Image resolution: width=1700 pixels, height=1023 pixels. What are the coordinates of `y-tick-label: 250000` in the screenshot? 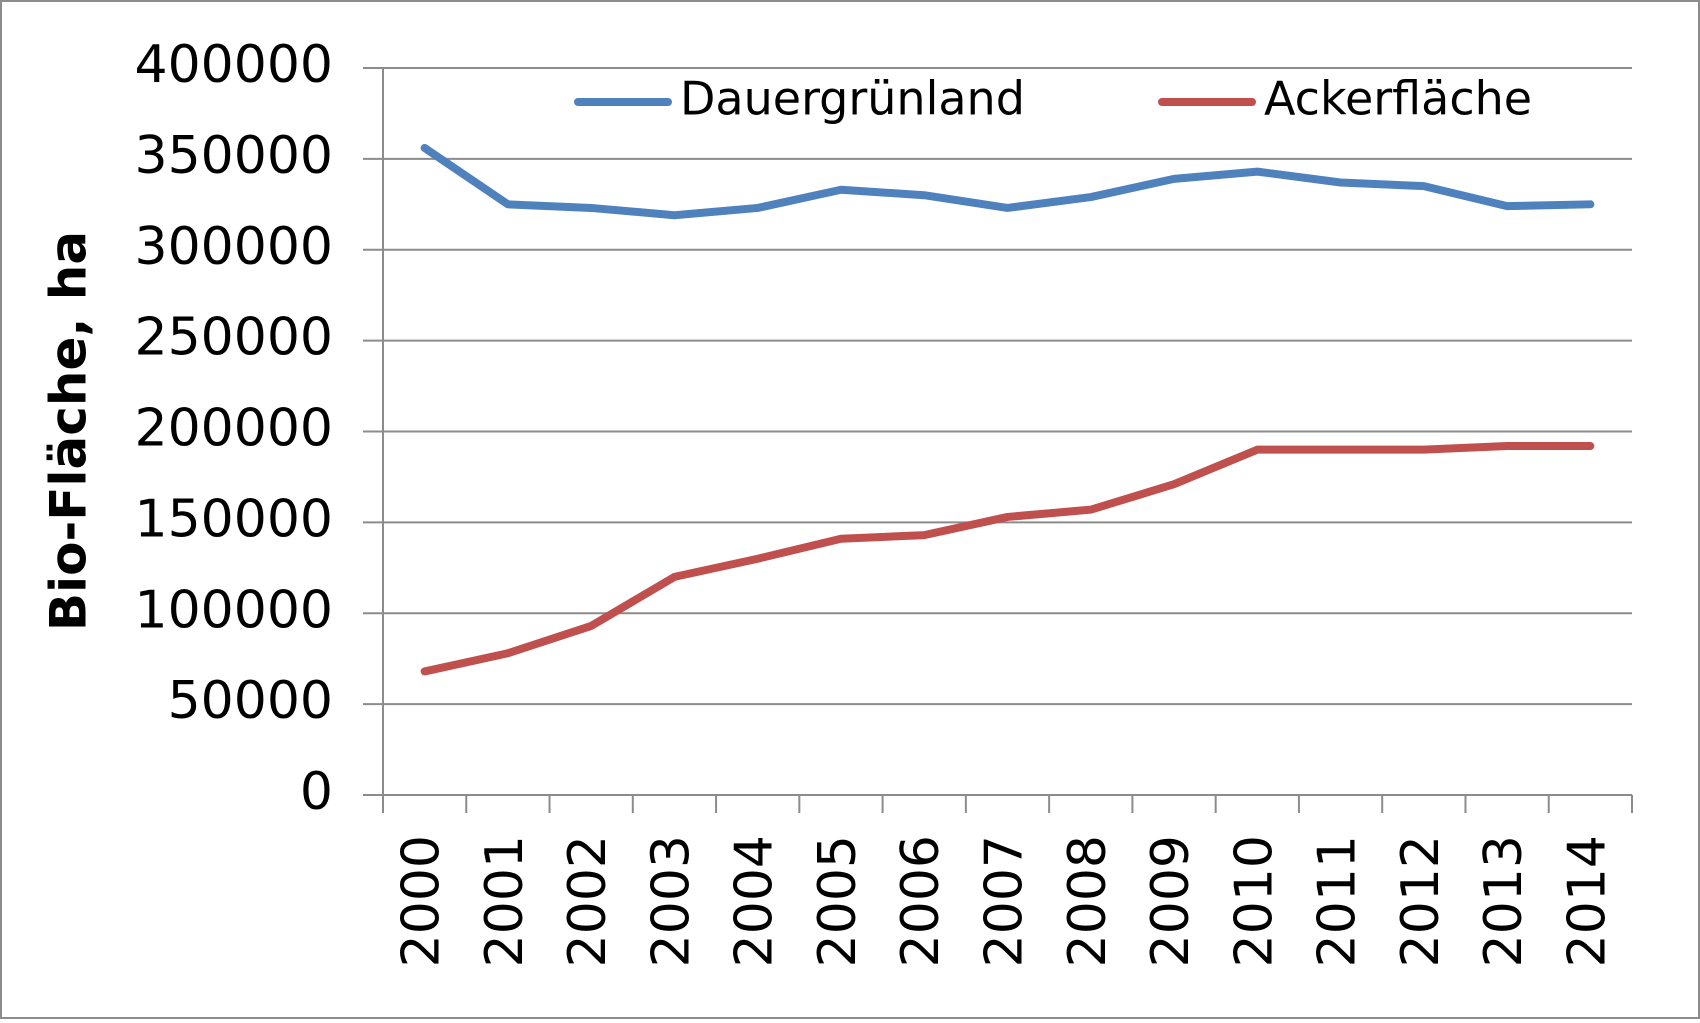 It's located at (233, 338).